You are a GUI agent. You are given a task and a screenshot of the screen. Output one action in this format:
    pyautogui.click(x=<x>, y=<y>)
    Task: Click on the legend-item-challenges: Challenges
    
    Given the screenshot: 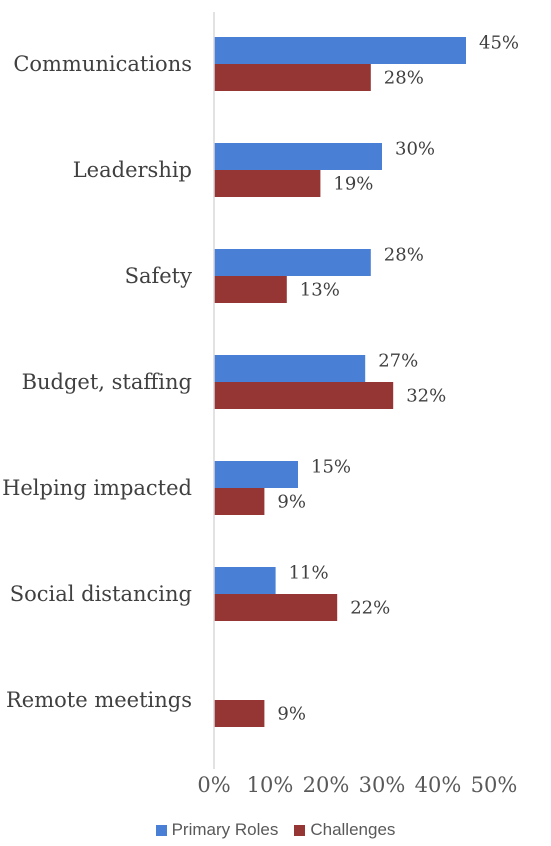 What is the action you would take?
    pyautogui.click(x=344, y=830)
    